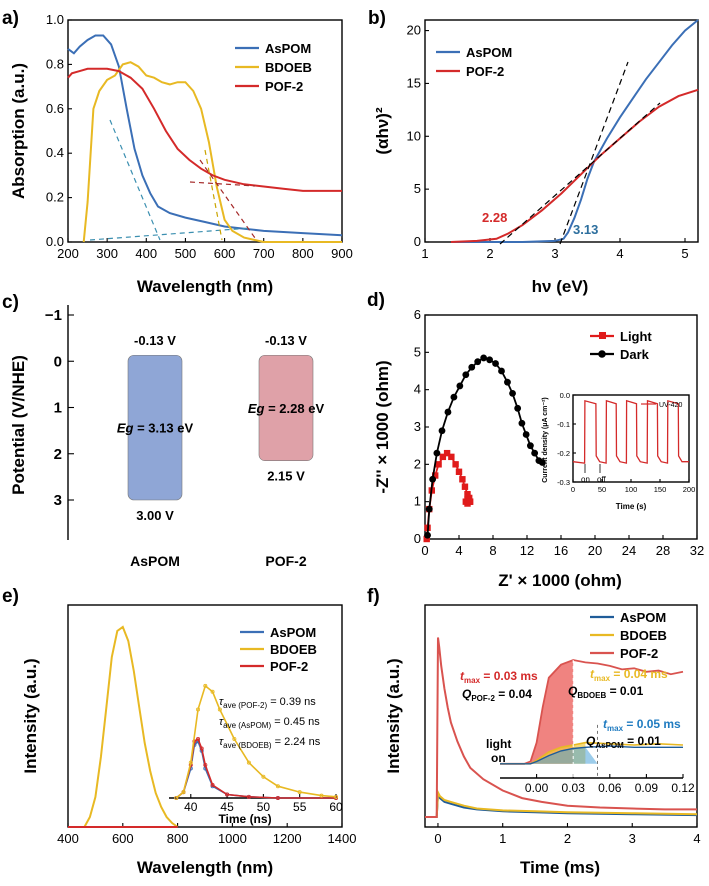  Describe the element at coordinates (484, 446) in the screenshot. I see `d-series-dark` at that location.